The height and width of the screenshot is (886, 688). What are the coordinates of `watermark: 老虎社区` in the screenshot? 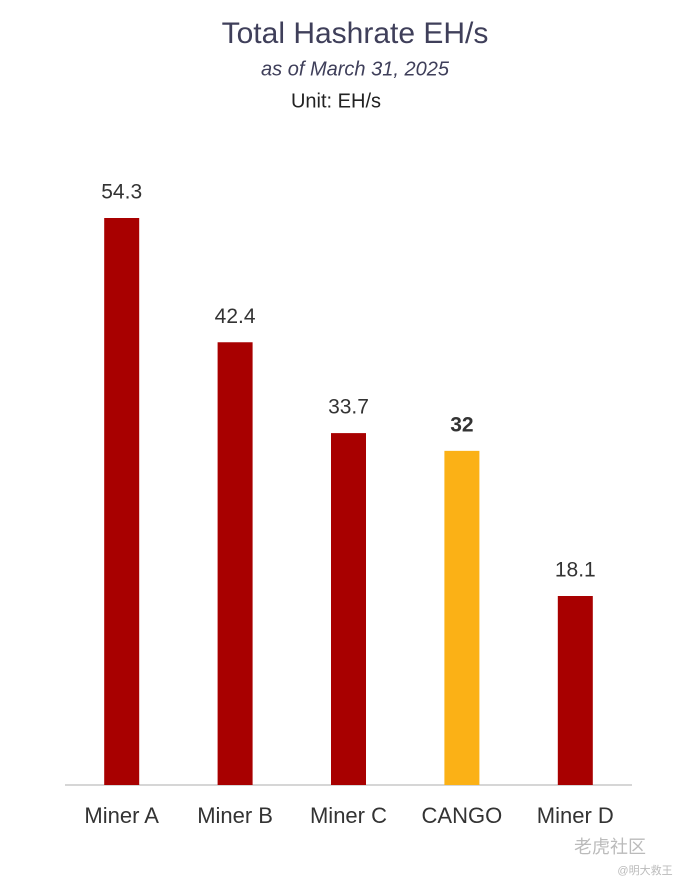 It's located at (610, 847).